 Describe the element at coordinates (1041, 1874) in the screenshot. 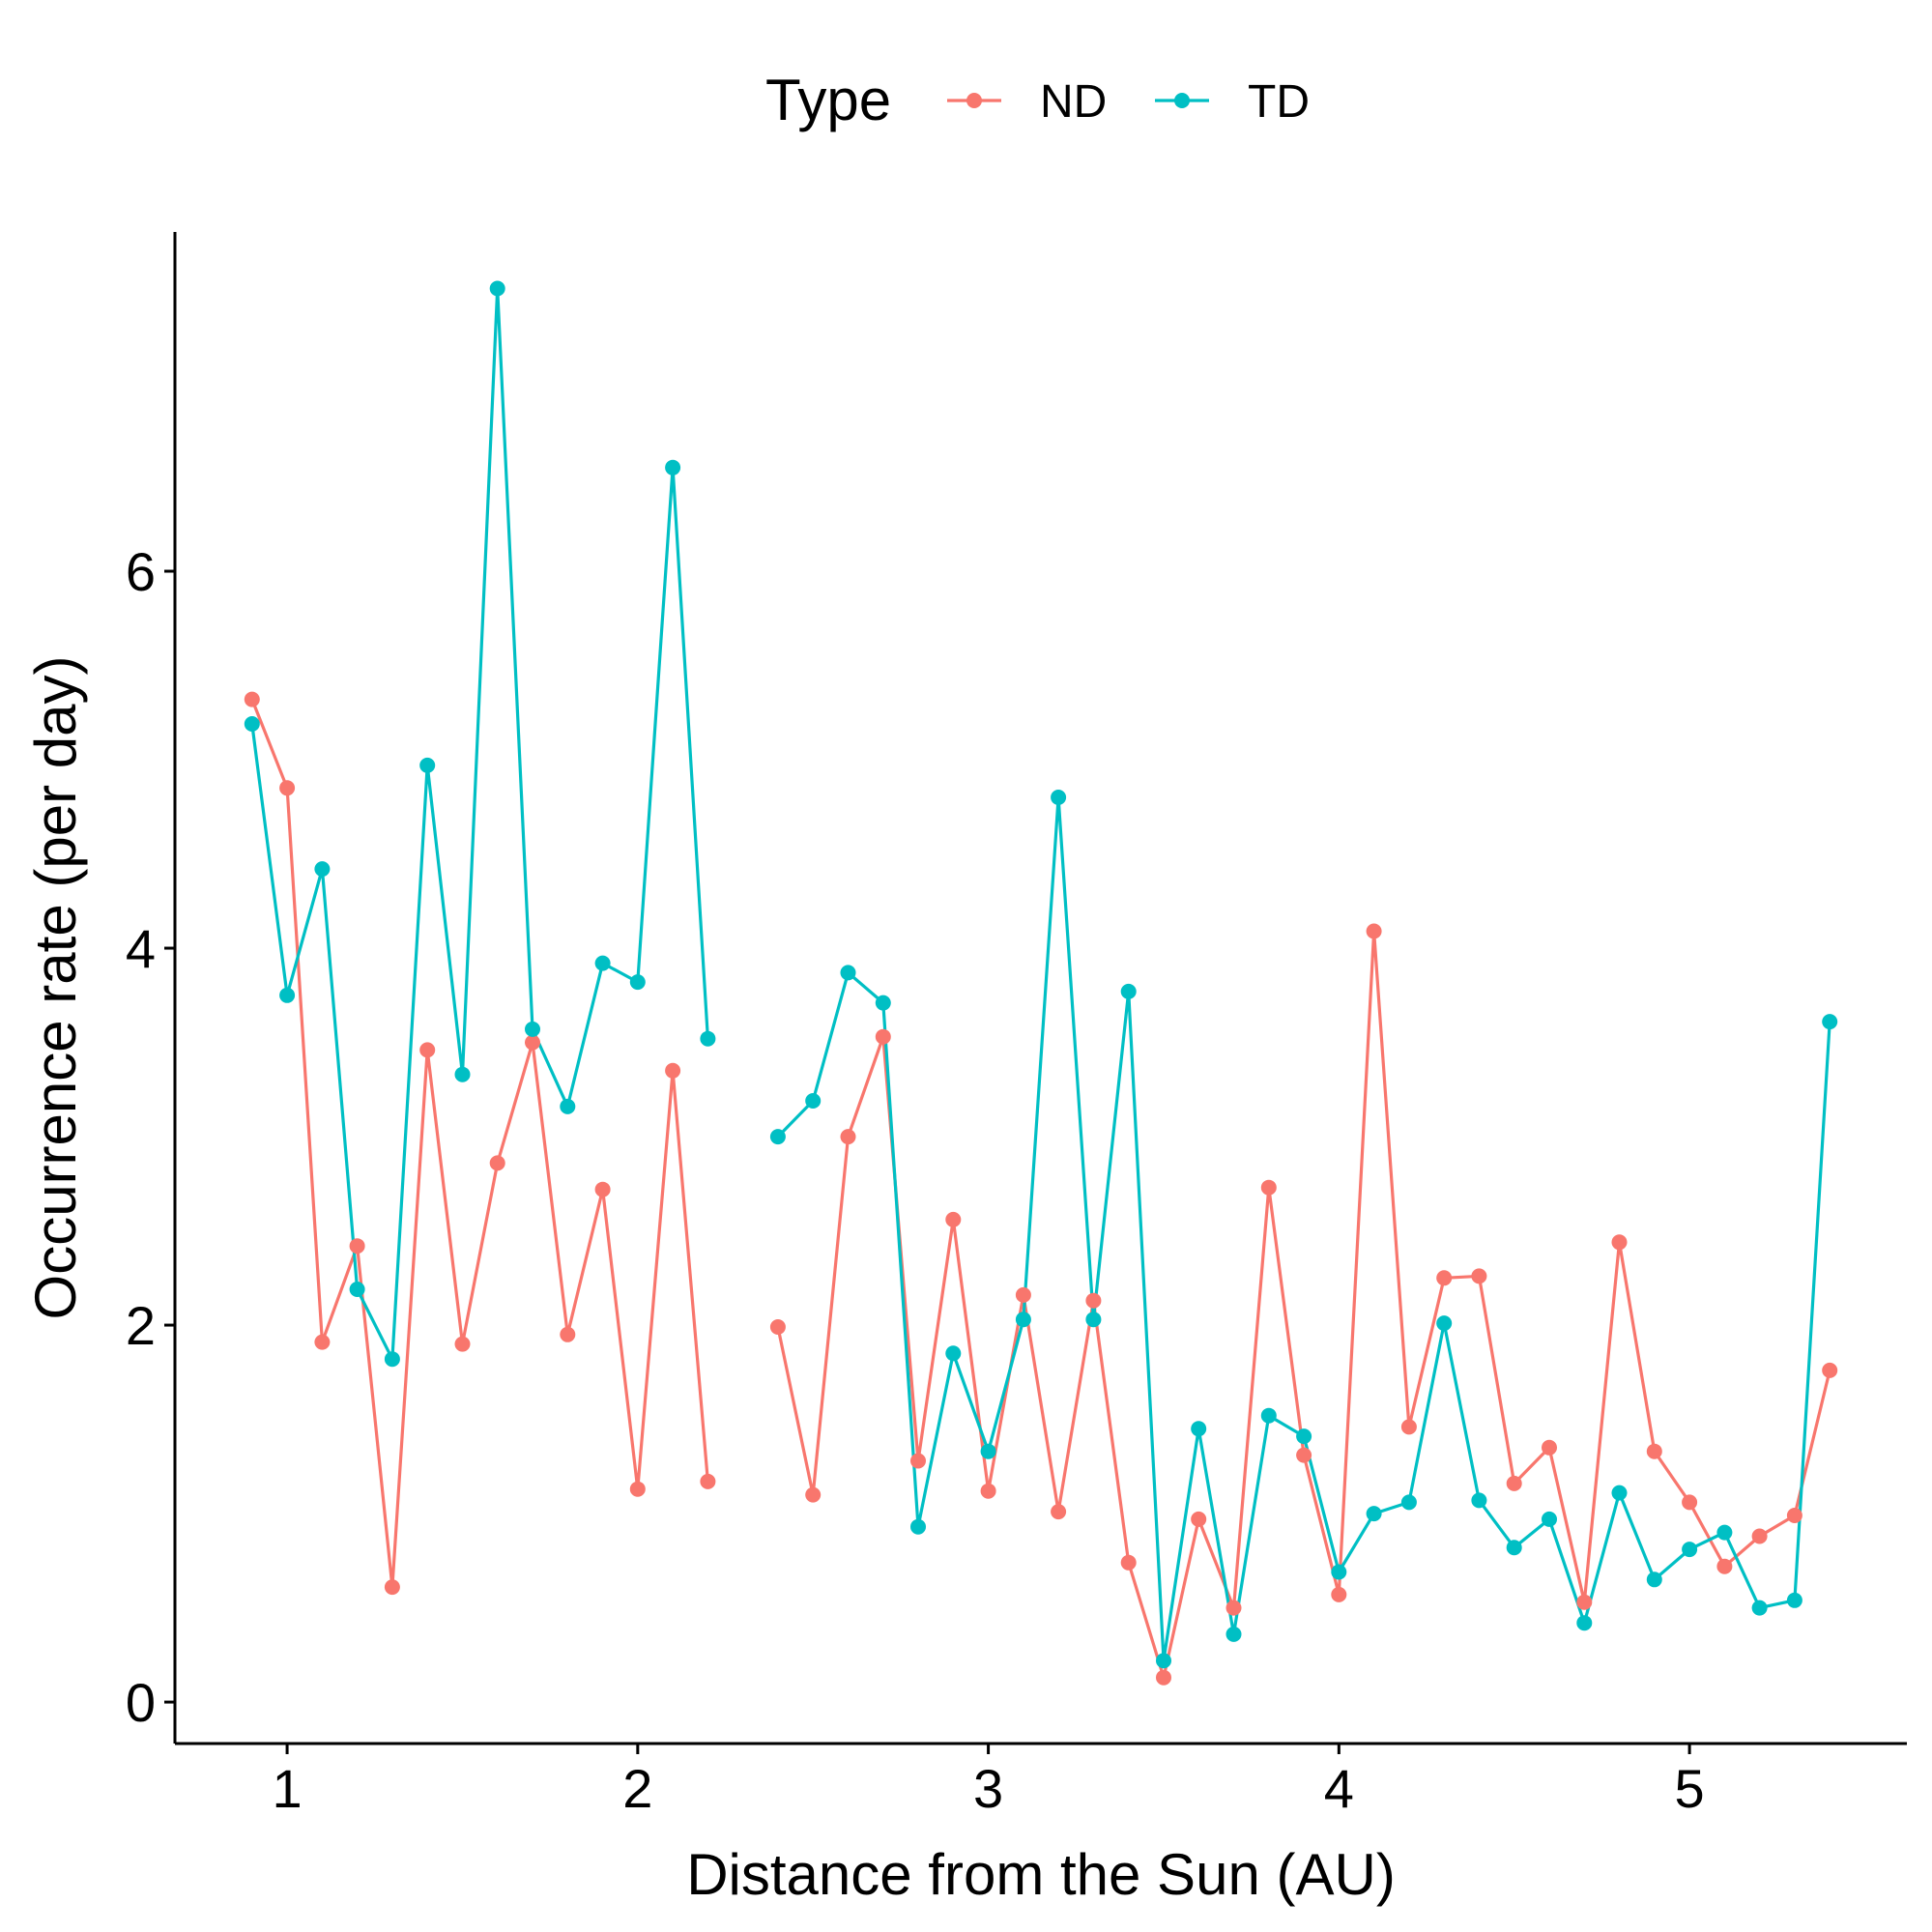

I see `x-axis-title: Distance from the Sun (AU)` at that location.